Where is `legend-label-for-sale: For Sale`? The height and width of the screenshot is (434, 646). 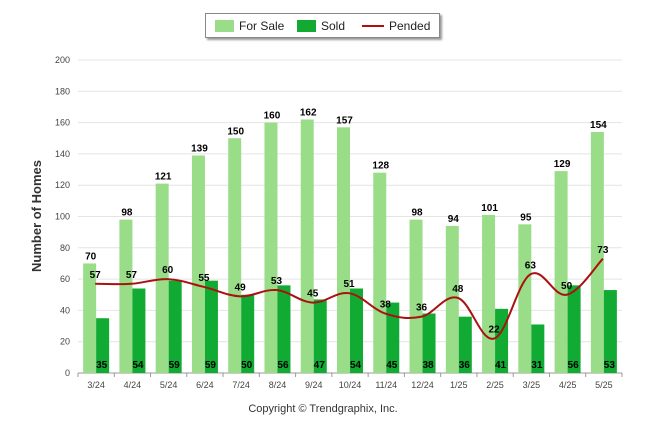
legend-label-for-sale: For Sale is located at coordinates (262, 25).